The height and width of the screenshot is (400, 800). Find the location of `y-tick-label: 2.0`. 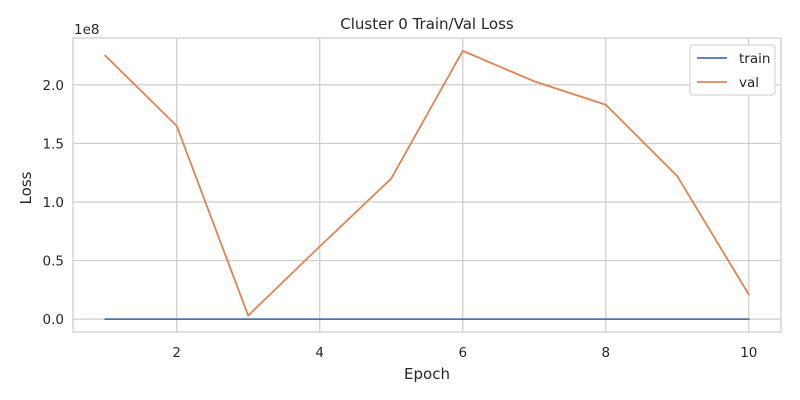

y-tick-label: 2.0 is located at coordinates (53, 86).